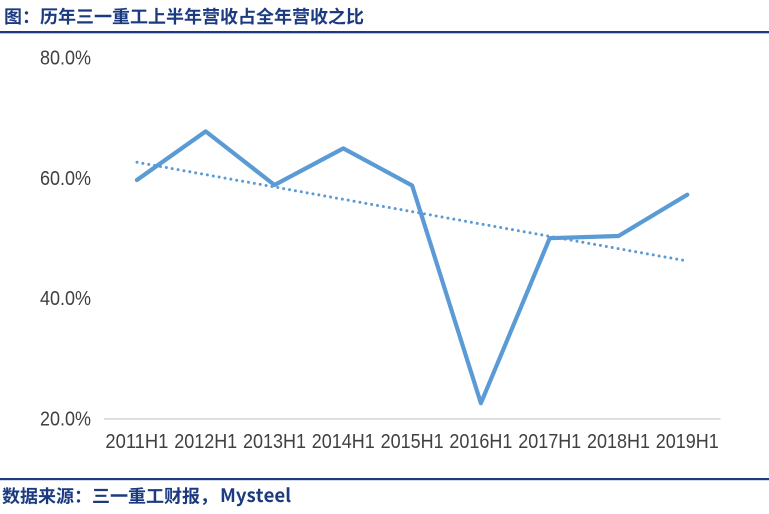  Describe the element at coordinates (274, 442) in the screenshot. I see `svg-text: 2013H1` at that location.